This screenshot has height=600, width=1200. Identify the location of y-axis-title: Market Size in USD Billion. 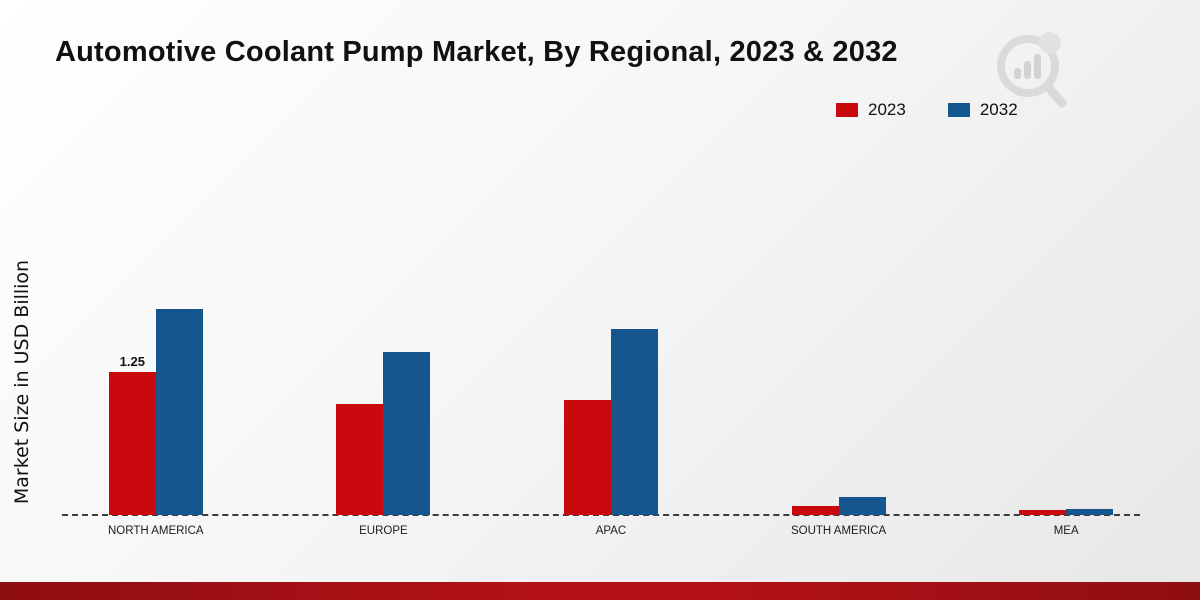
(22, 382).